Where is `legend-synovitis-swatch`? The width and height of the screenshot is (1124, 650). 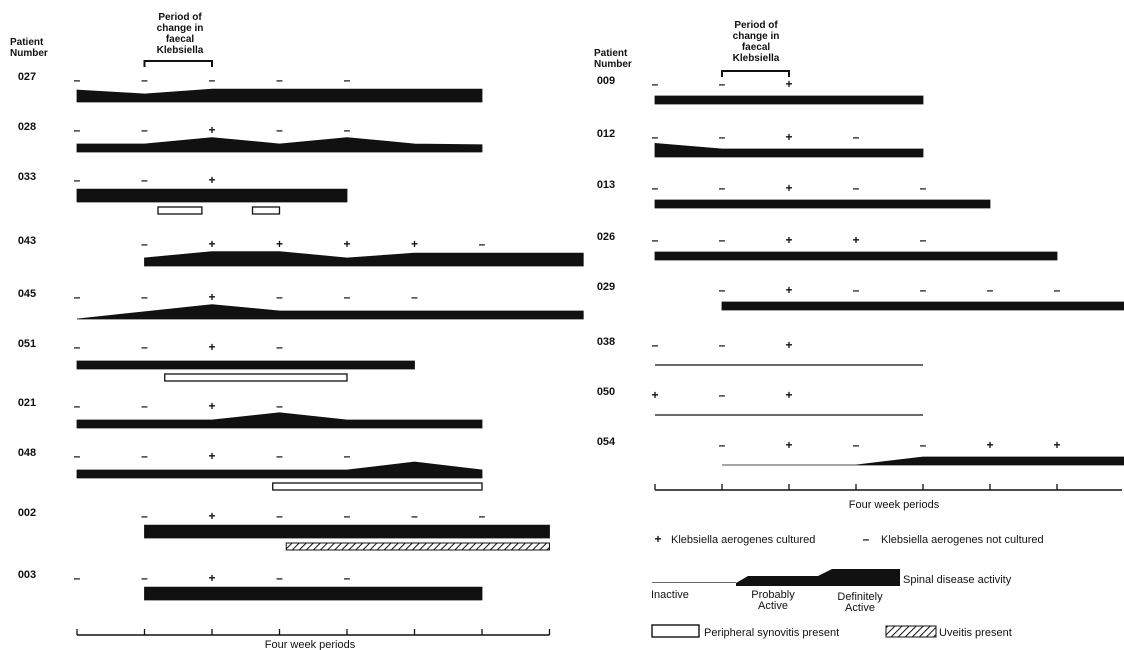 legend-synovitis-swatch is located at coordinates (675, 631).